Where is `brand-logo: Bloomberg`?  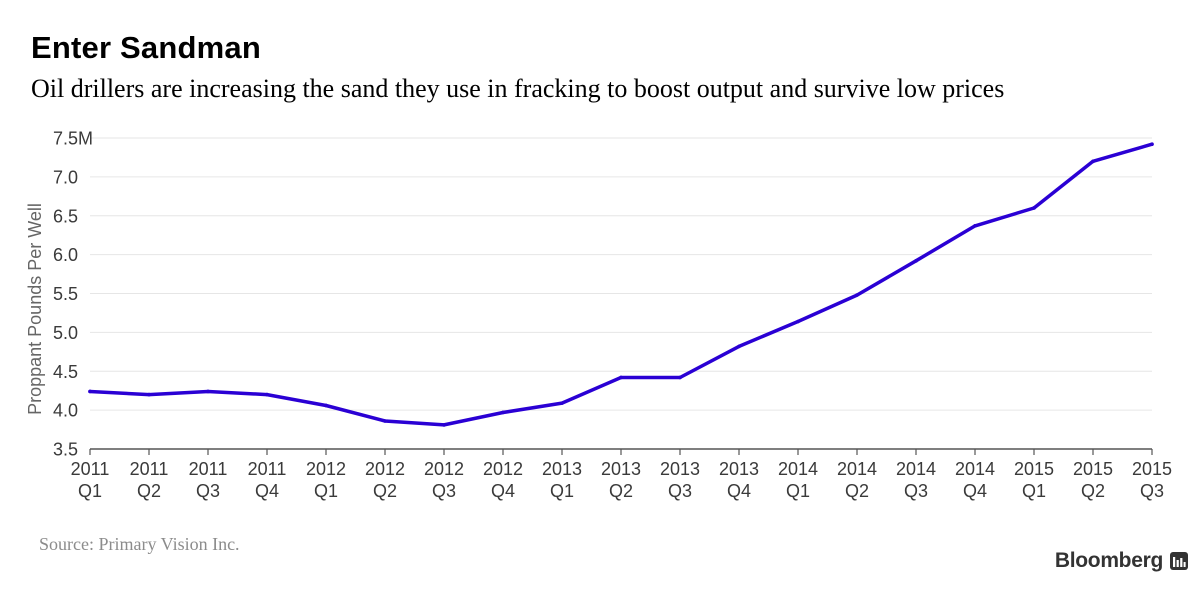
brand-logo: Bloomberg is located at coordinates (1121, 561).